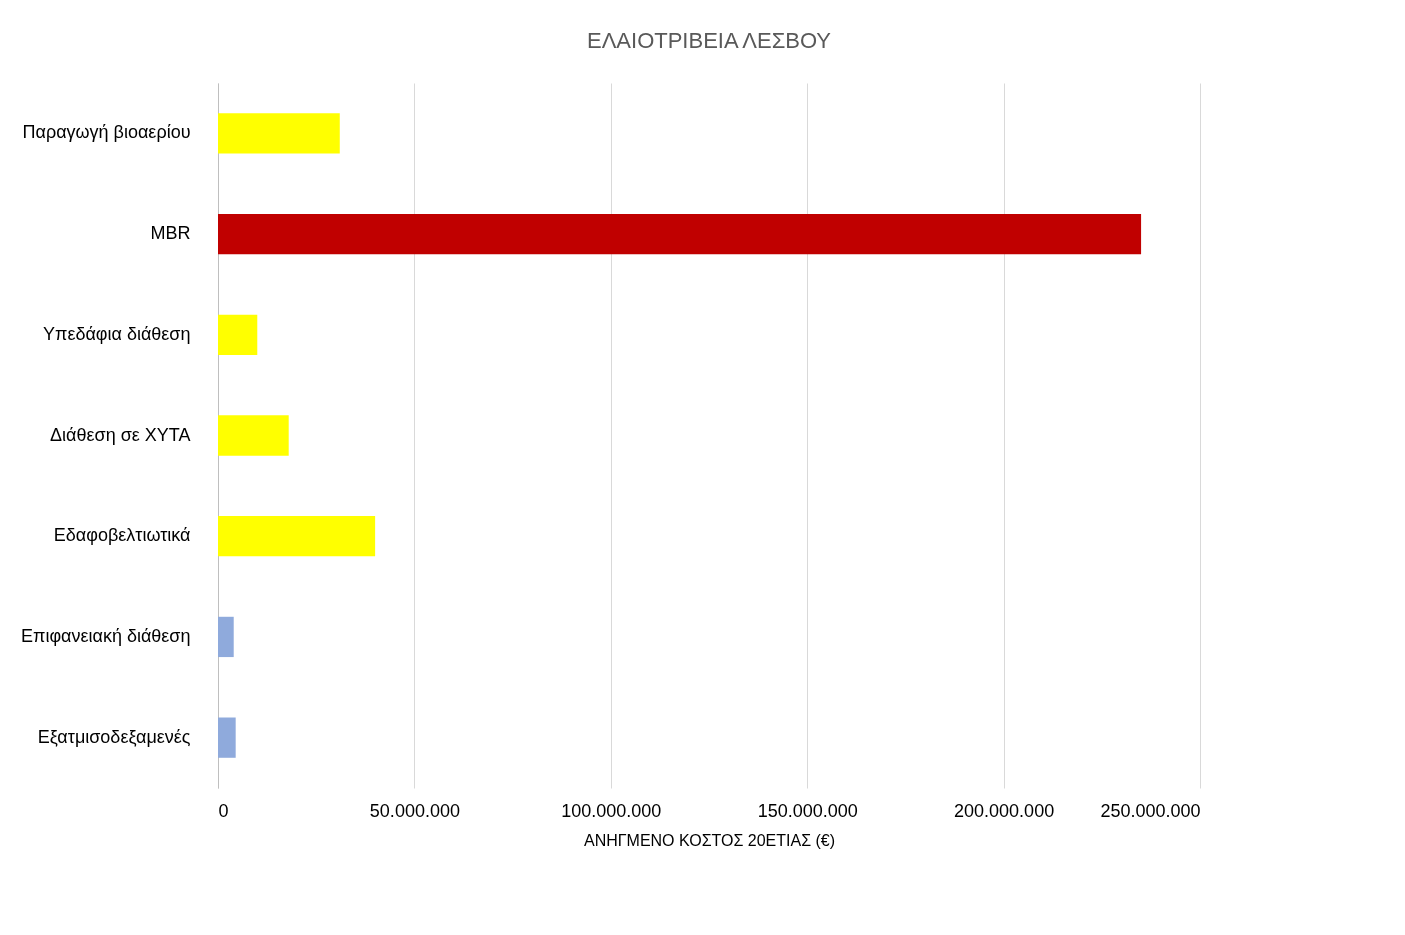 The image size is (1405, 935). I want to click on x-tick-label: 100.000.000, so click(611, 810).